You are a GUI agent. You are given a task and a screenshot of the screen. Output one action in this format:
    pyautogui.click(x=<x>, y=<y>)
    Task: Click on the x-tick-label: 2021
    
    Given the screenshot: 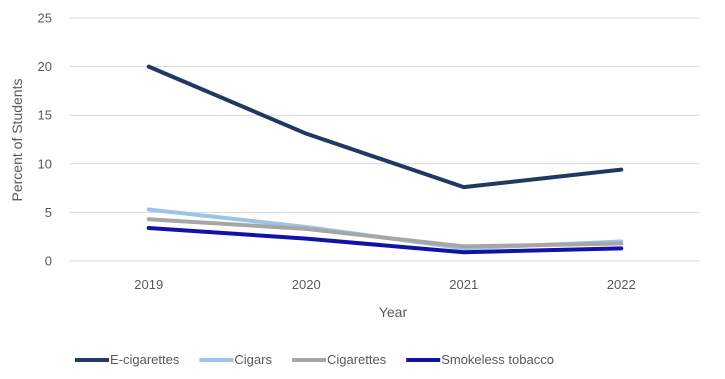 What is the action you would take?
    pyautogui.click(x=463, y=284)
    